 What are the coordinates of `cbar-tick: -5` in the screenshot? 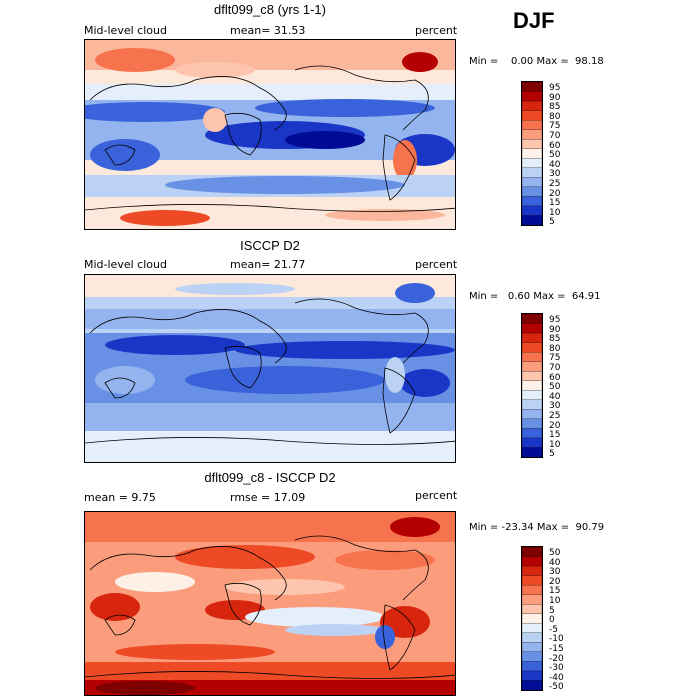 It's located at (553, 629).